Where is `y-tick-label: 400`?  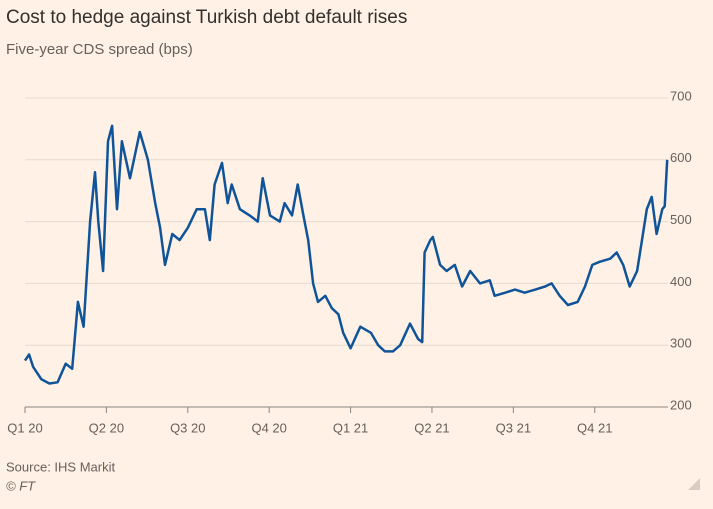 y-tick-label: 400 is located at coordinates (681, 281).